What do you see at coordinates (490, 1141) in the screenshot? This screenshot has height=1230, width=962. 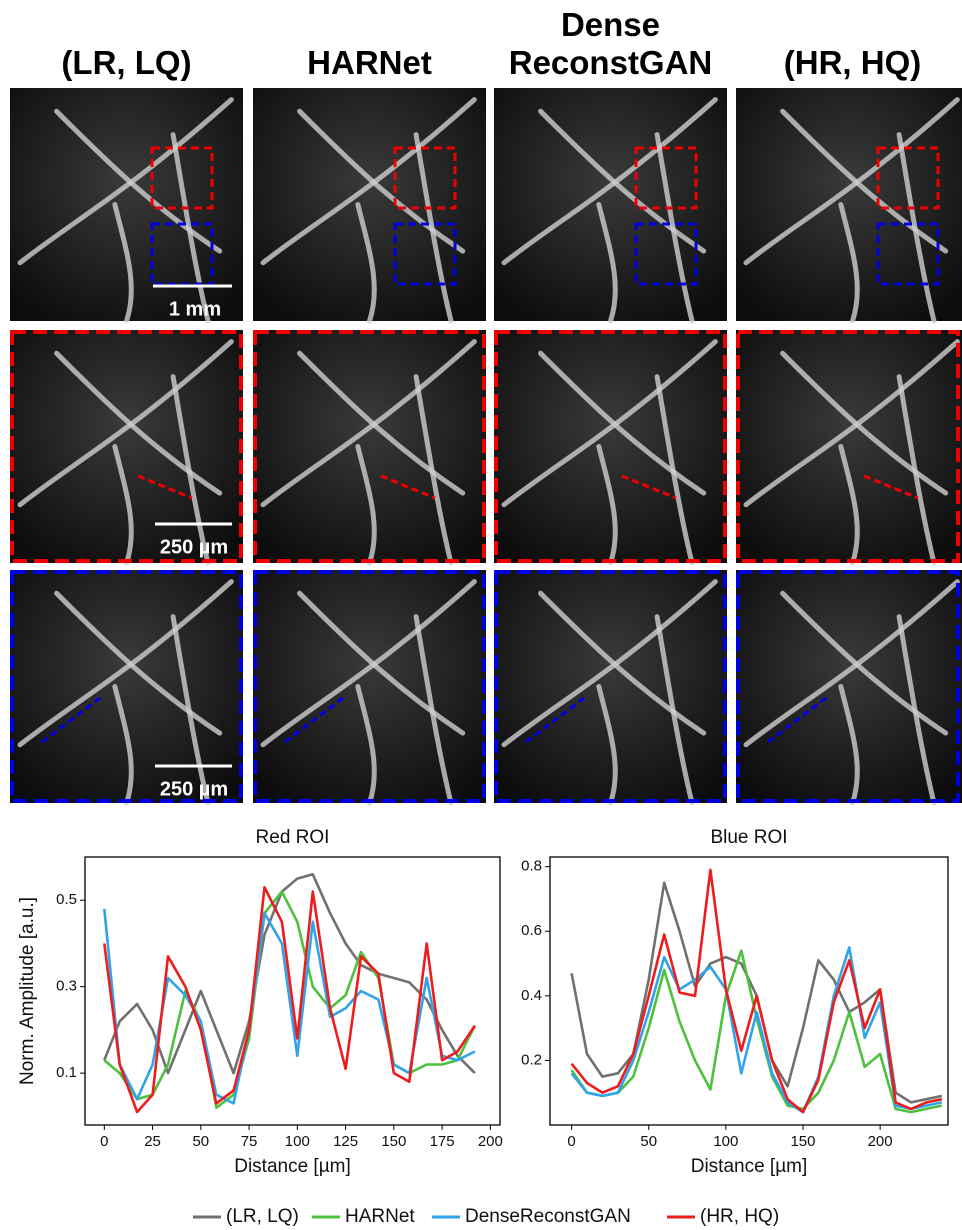 I see `x-tick-label: 200` at bounding box center [490, 1141].